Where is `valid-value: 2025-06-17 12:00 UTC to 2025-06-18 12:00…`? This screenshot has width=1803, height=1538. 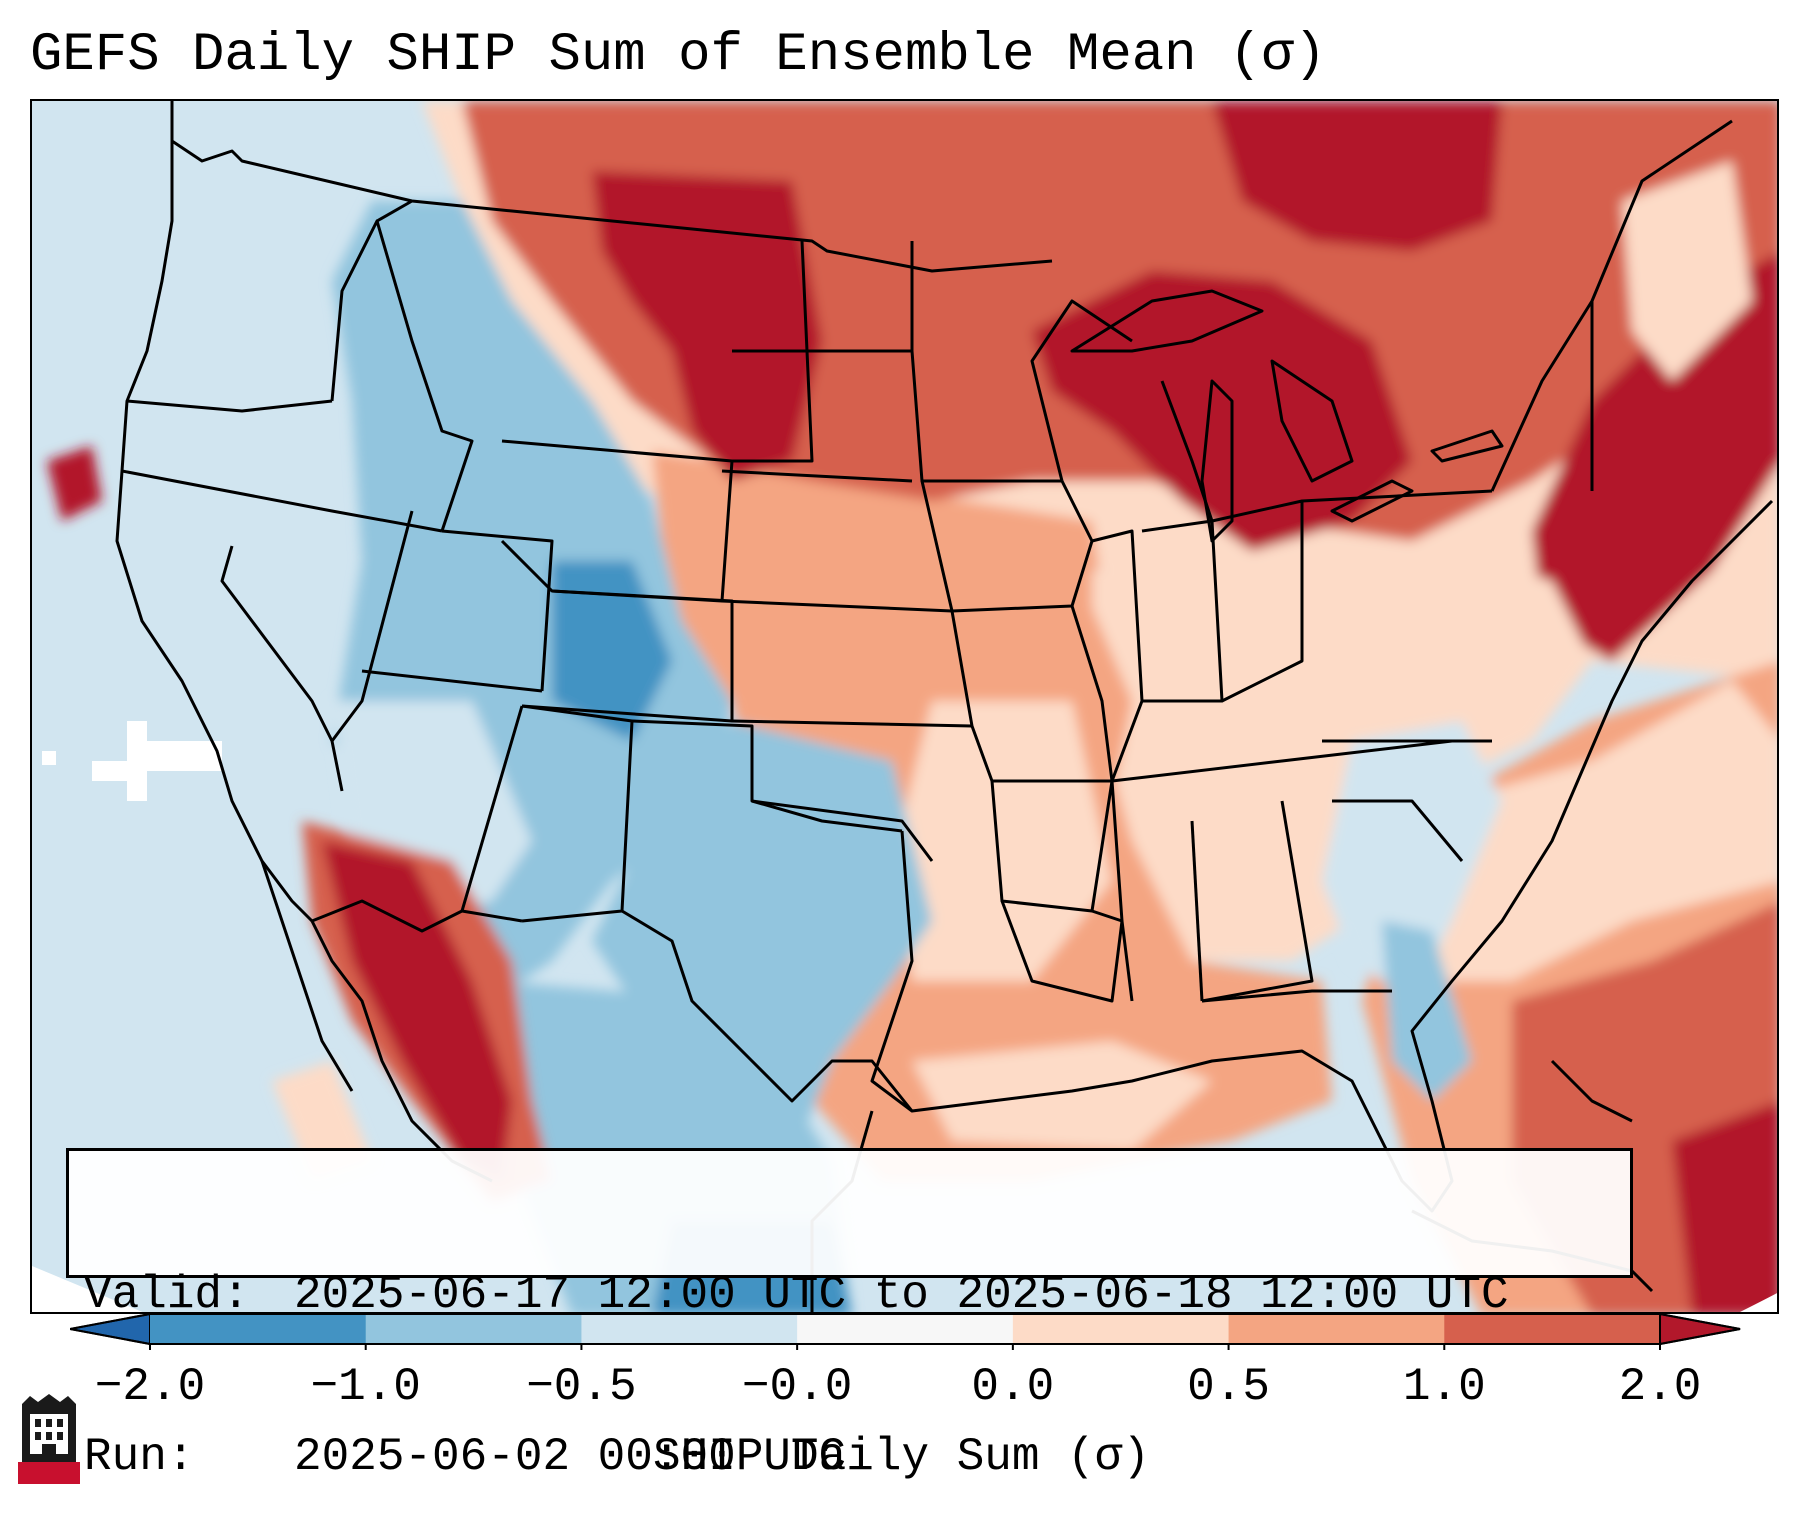 valid-value: 2025-06-17 12:00 UTC to 2025-06-18 12:00… is located at coordinates (901, 1295).